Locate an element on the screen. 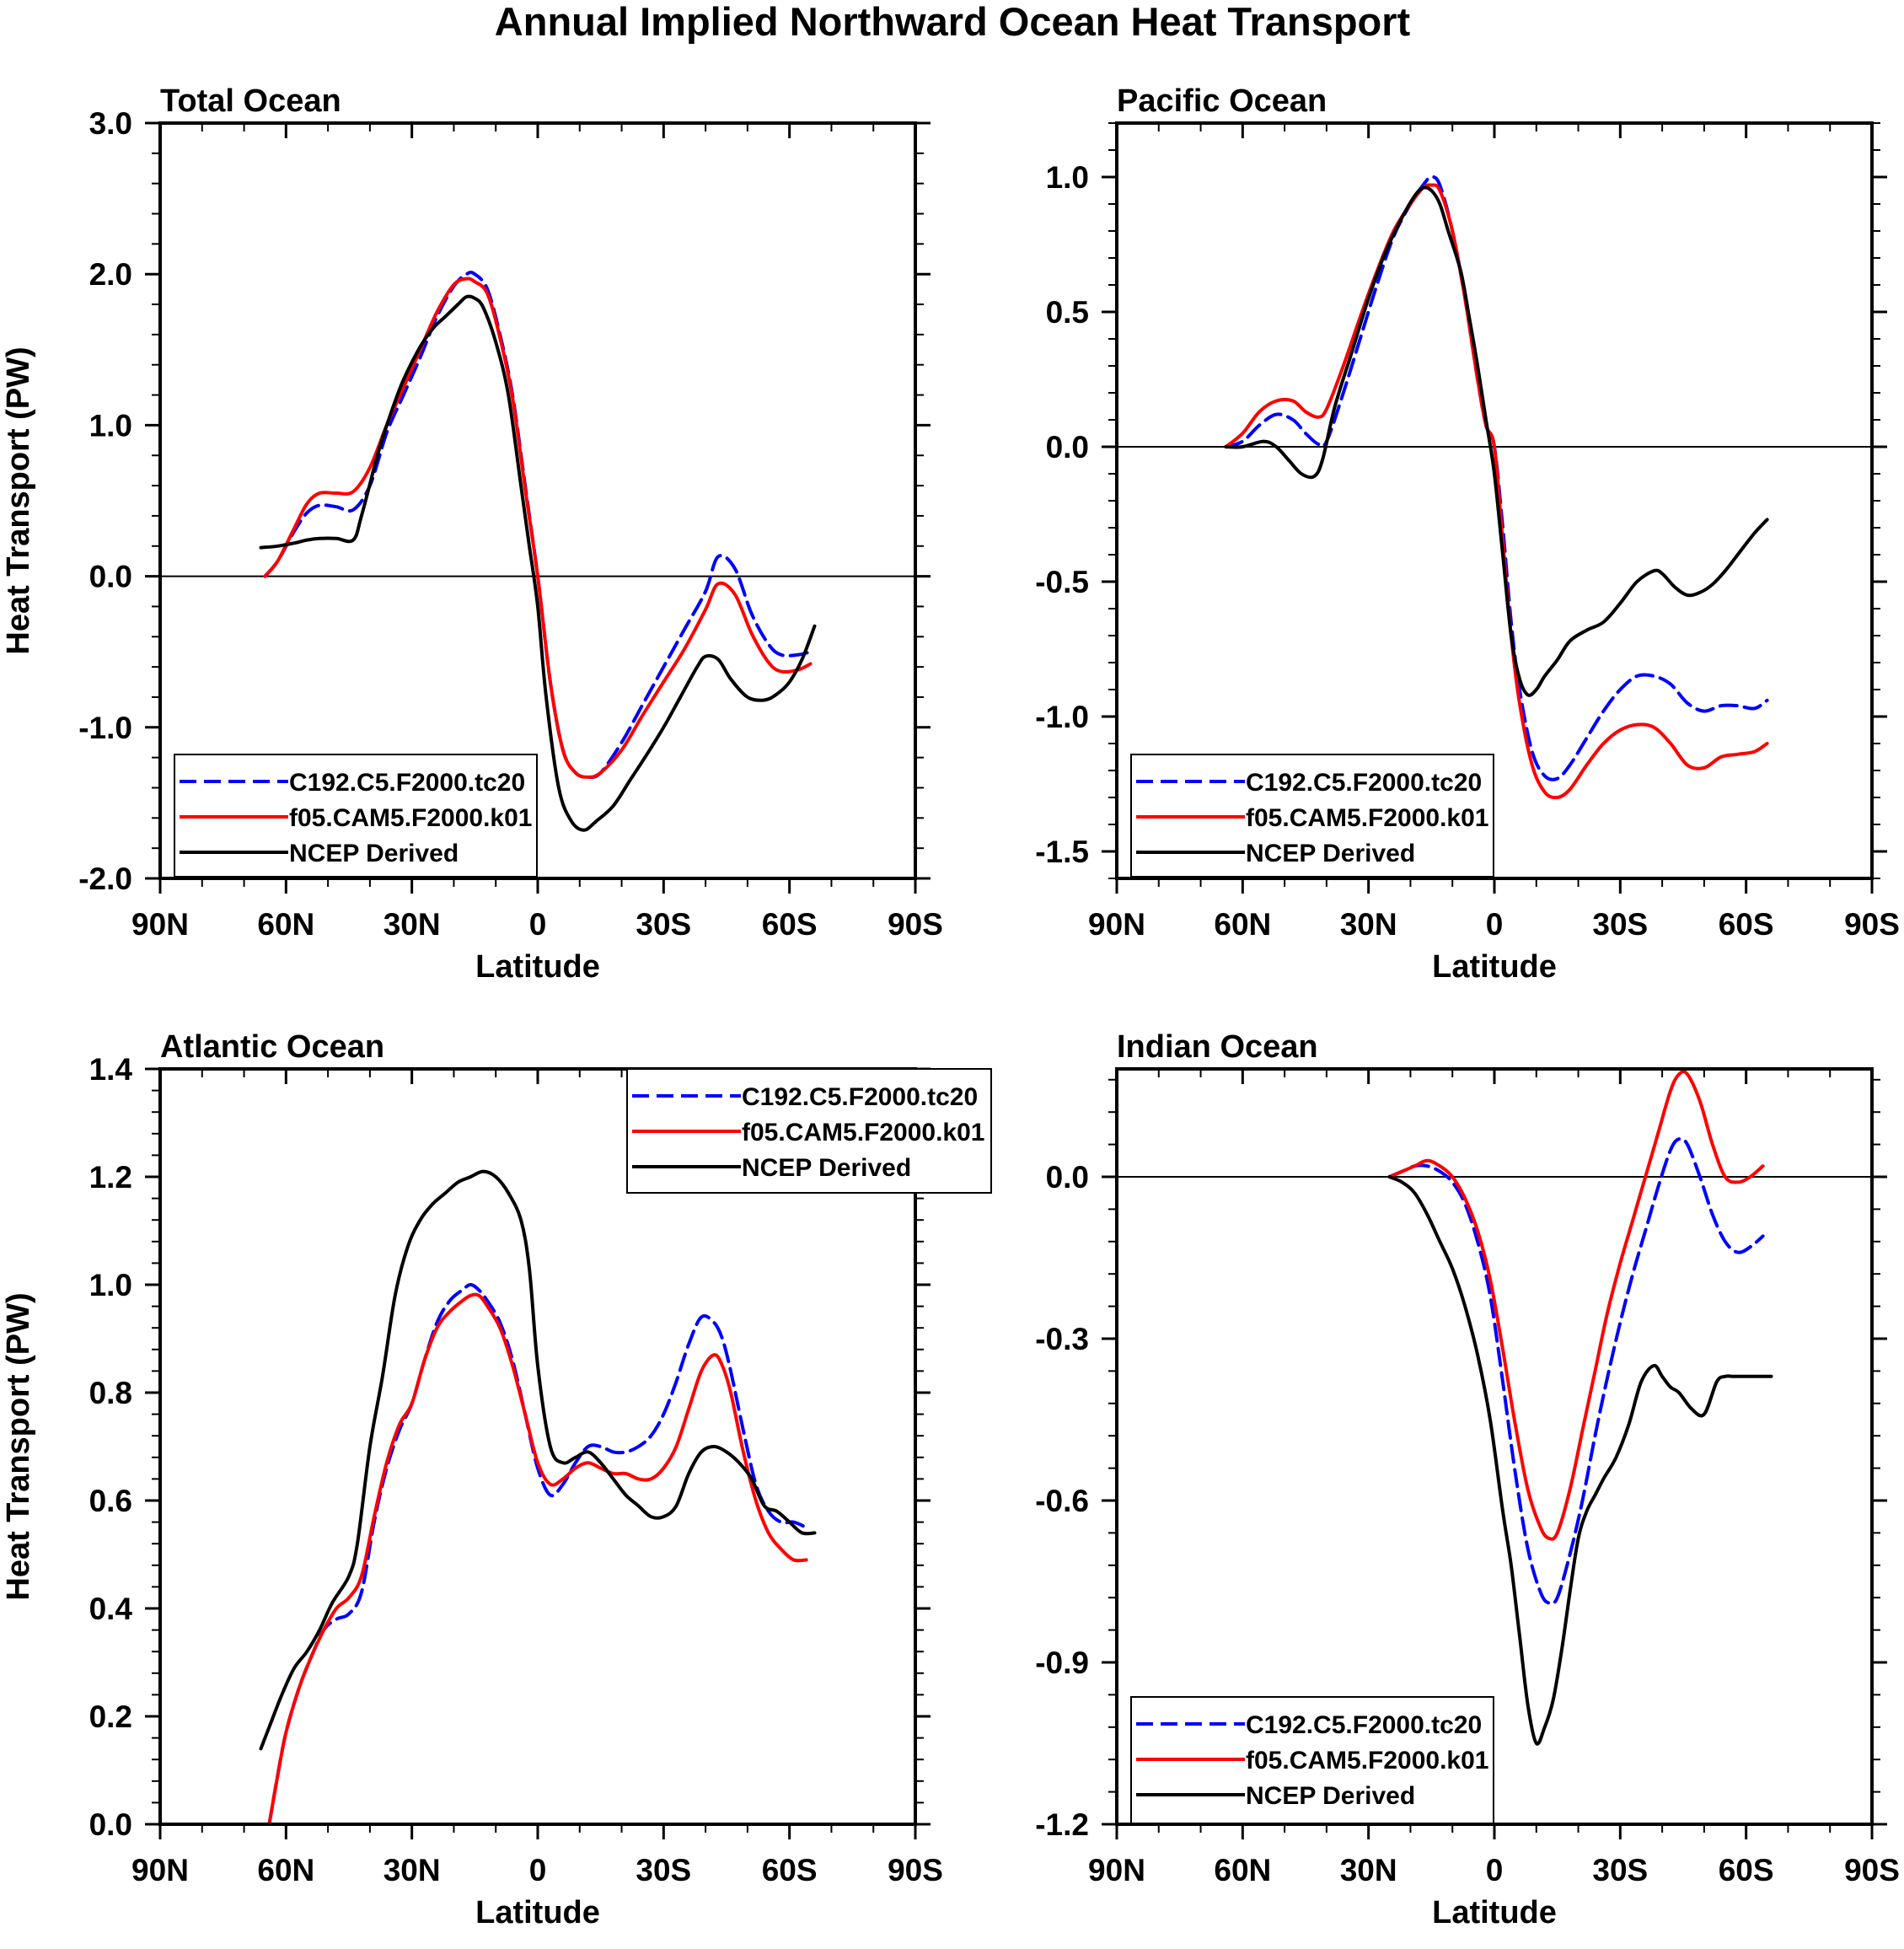 Image resolution: width=1904 pixels, height=1949 pixels. y-tick-label: -0.6 is located at coordinates (1062, 1501).